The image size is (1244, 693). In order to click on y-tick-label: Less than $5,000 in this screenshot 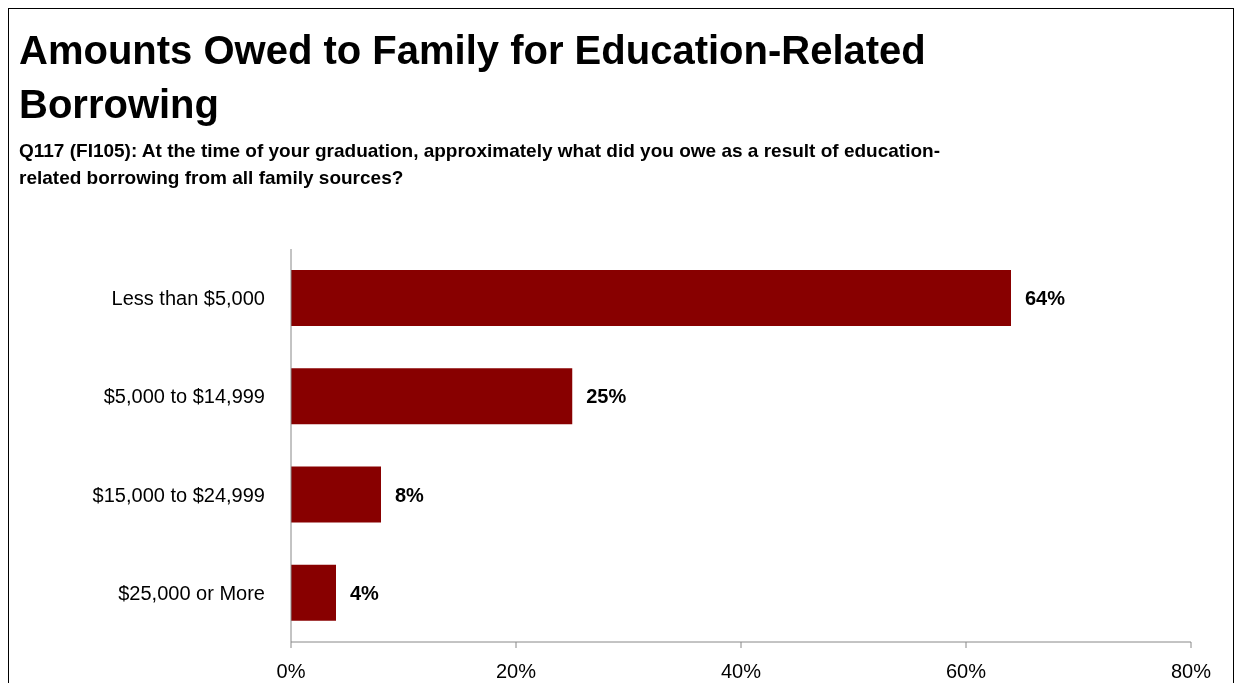, I will do `click(188, 298)`.